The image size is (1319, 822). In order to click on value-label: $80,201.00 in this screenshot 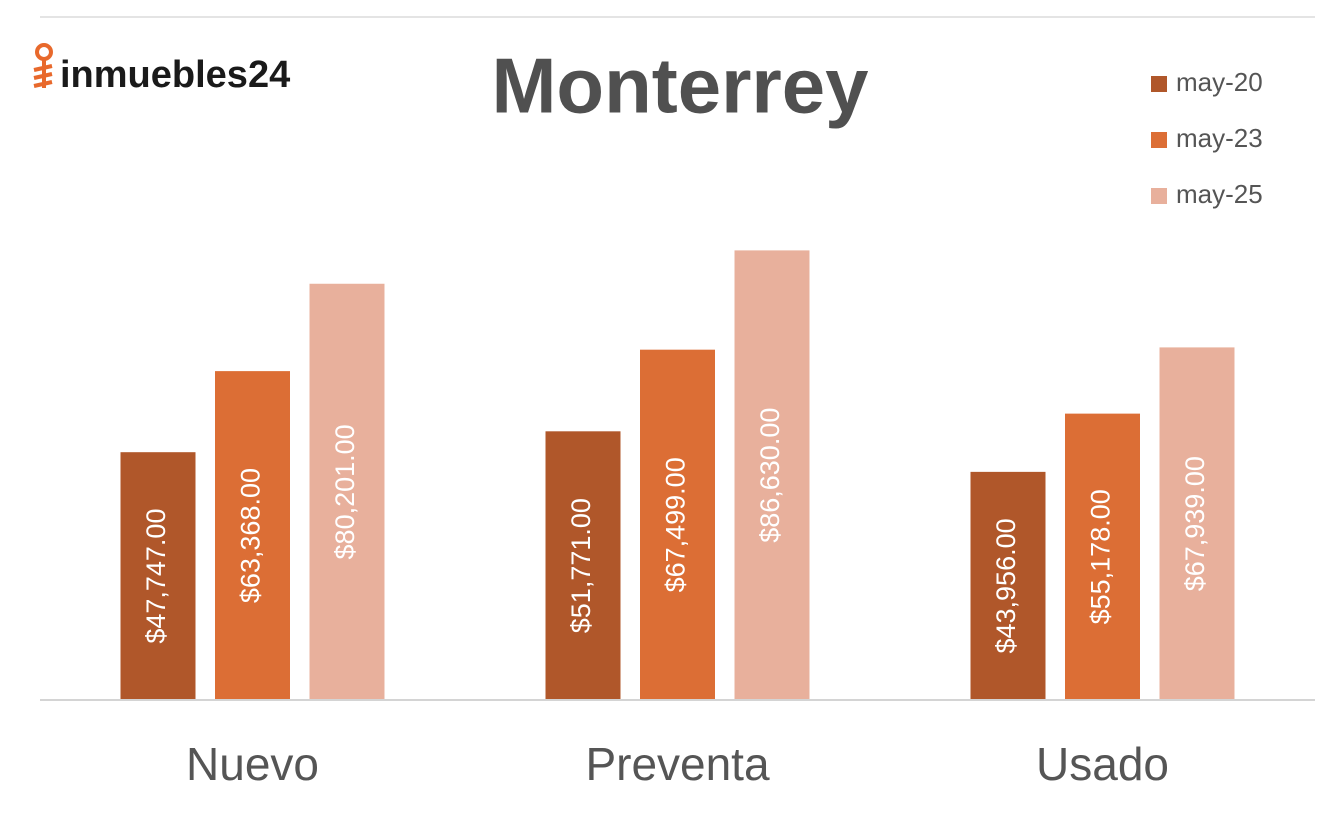, I will do `click(345, 491)`.